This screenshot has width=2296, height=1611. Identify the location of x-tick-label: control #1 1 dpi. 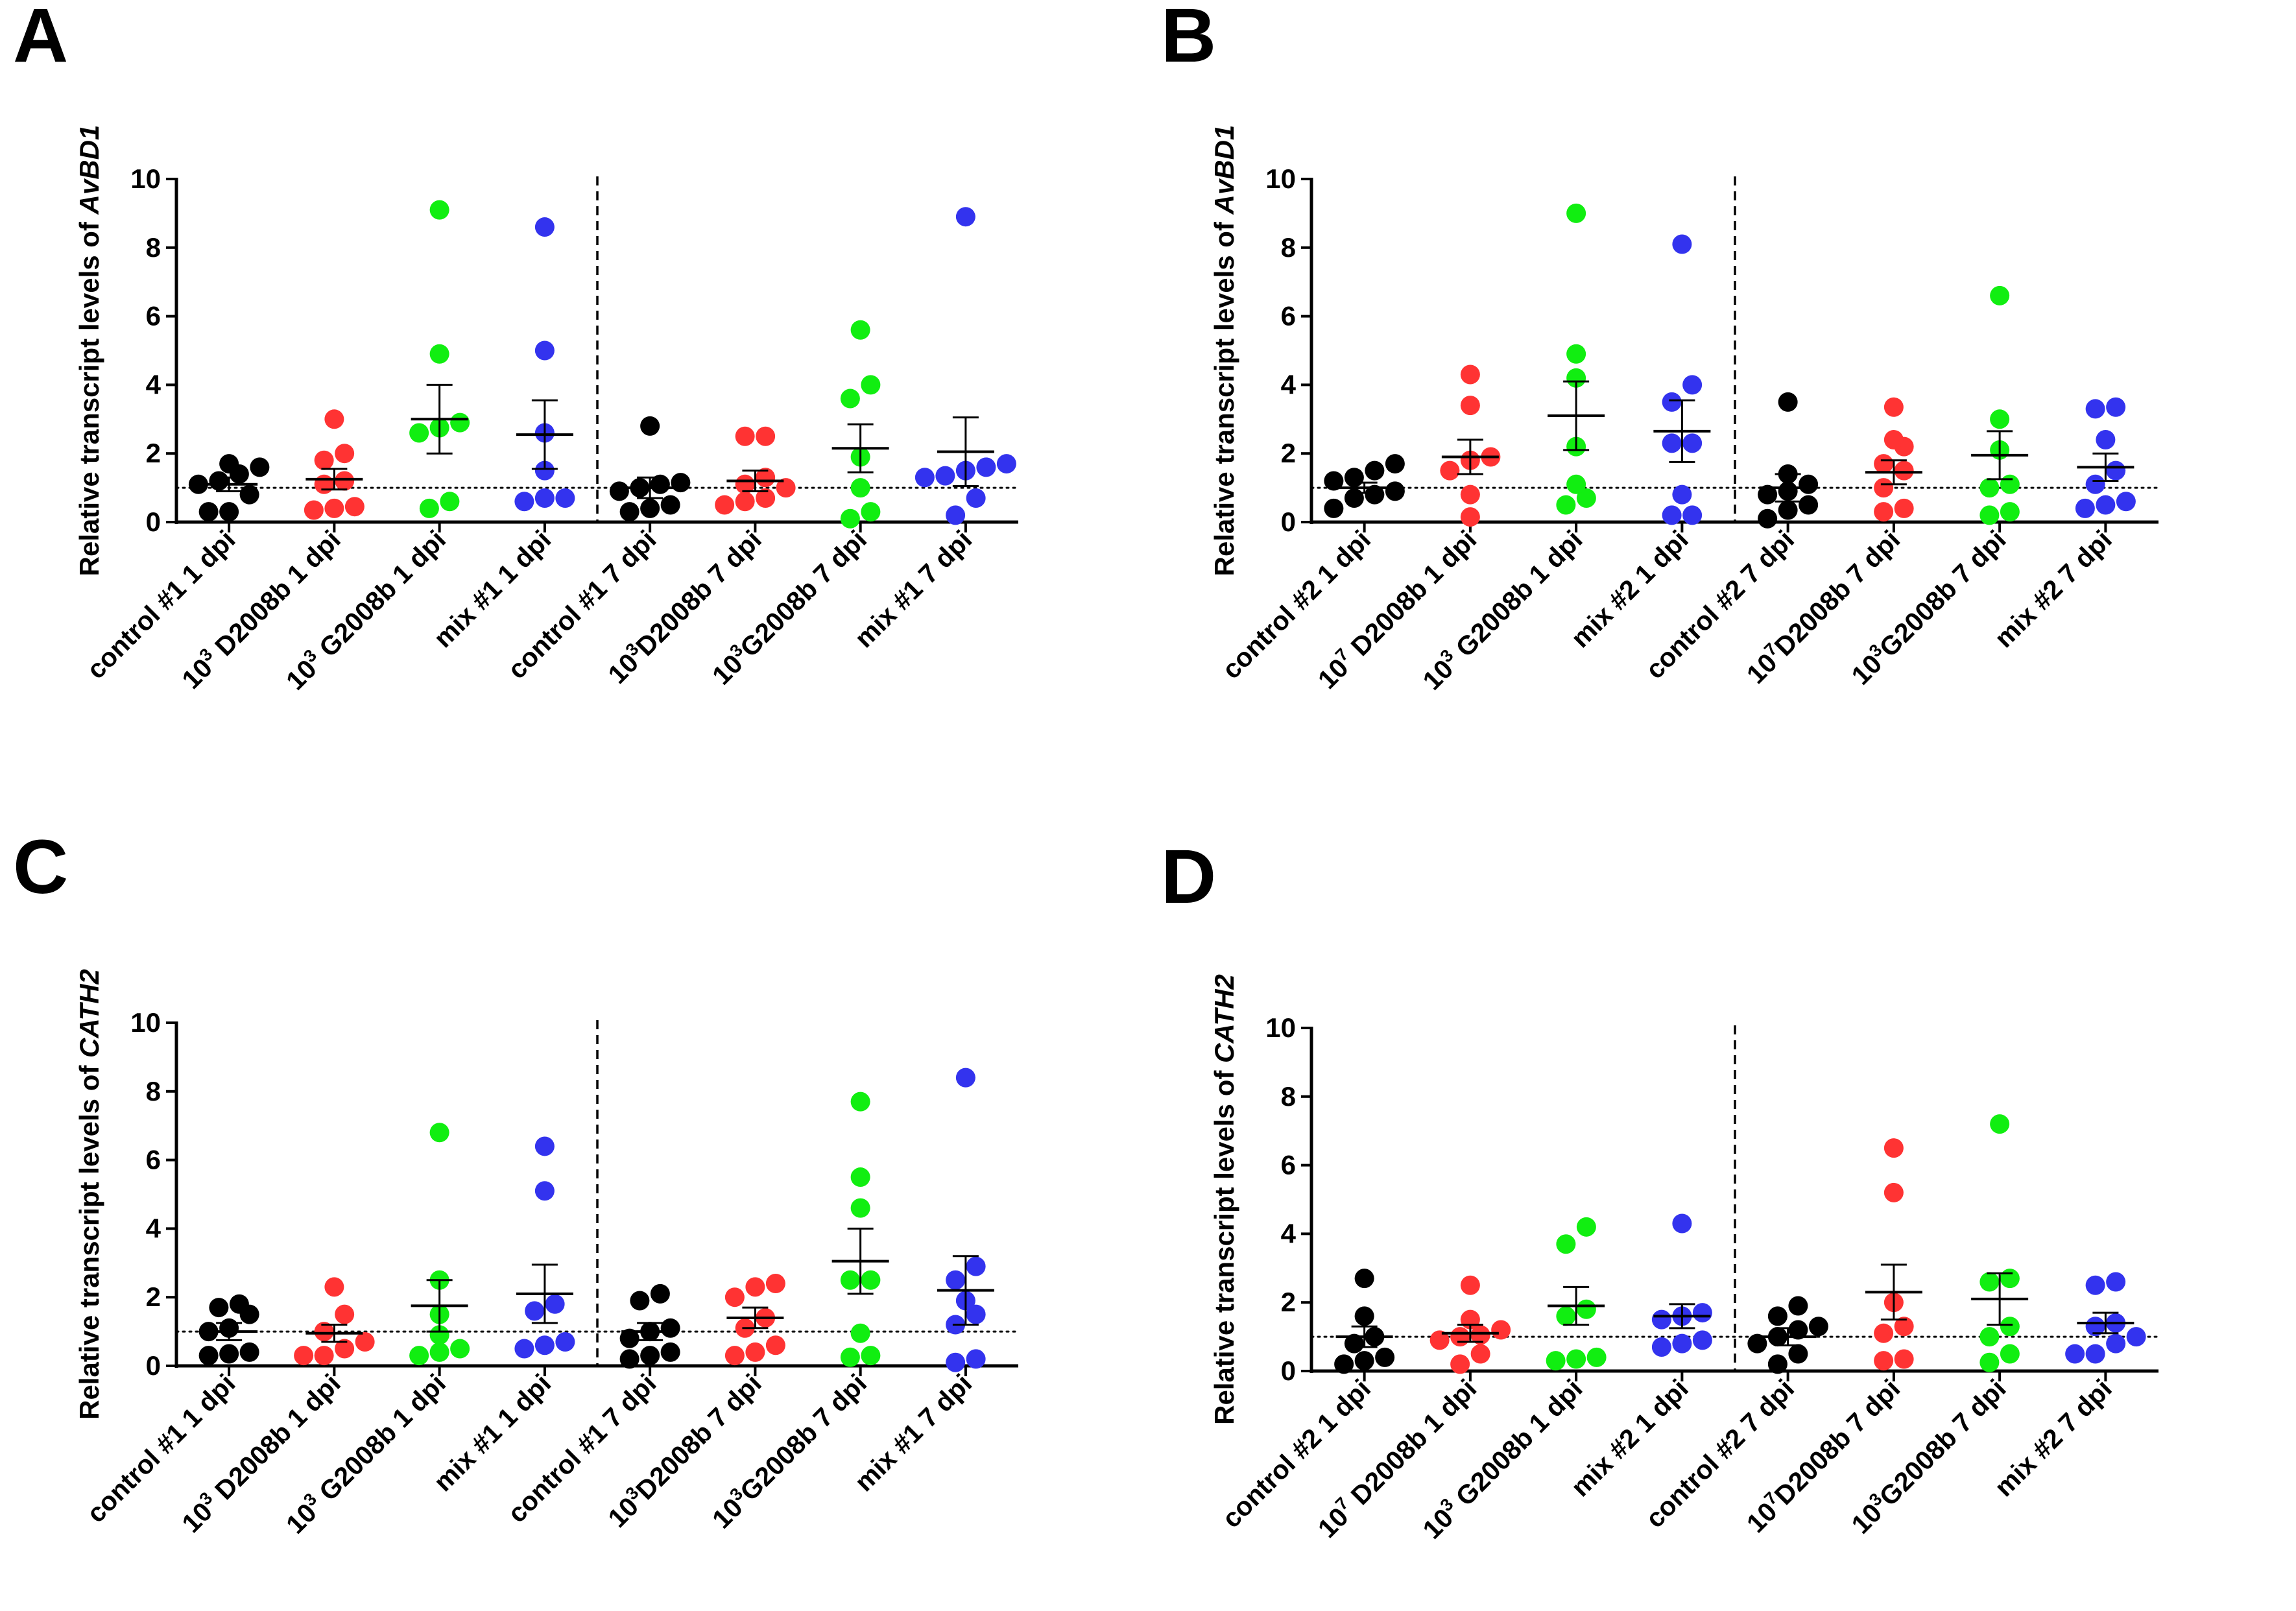
(161, 1448).